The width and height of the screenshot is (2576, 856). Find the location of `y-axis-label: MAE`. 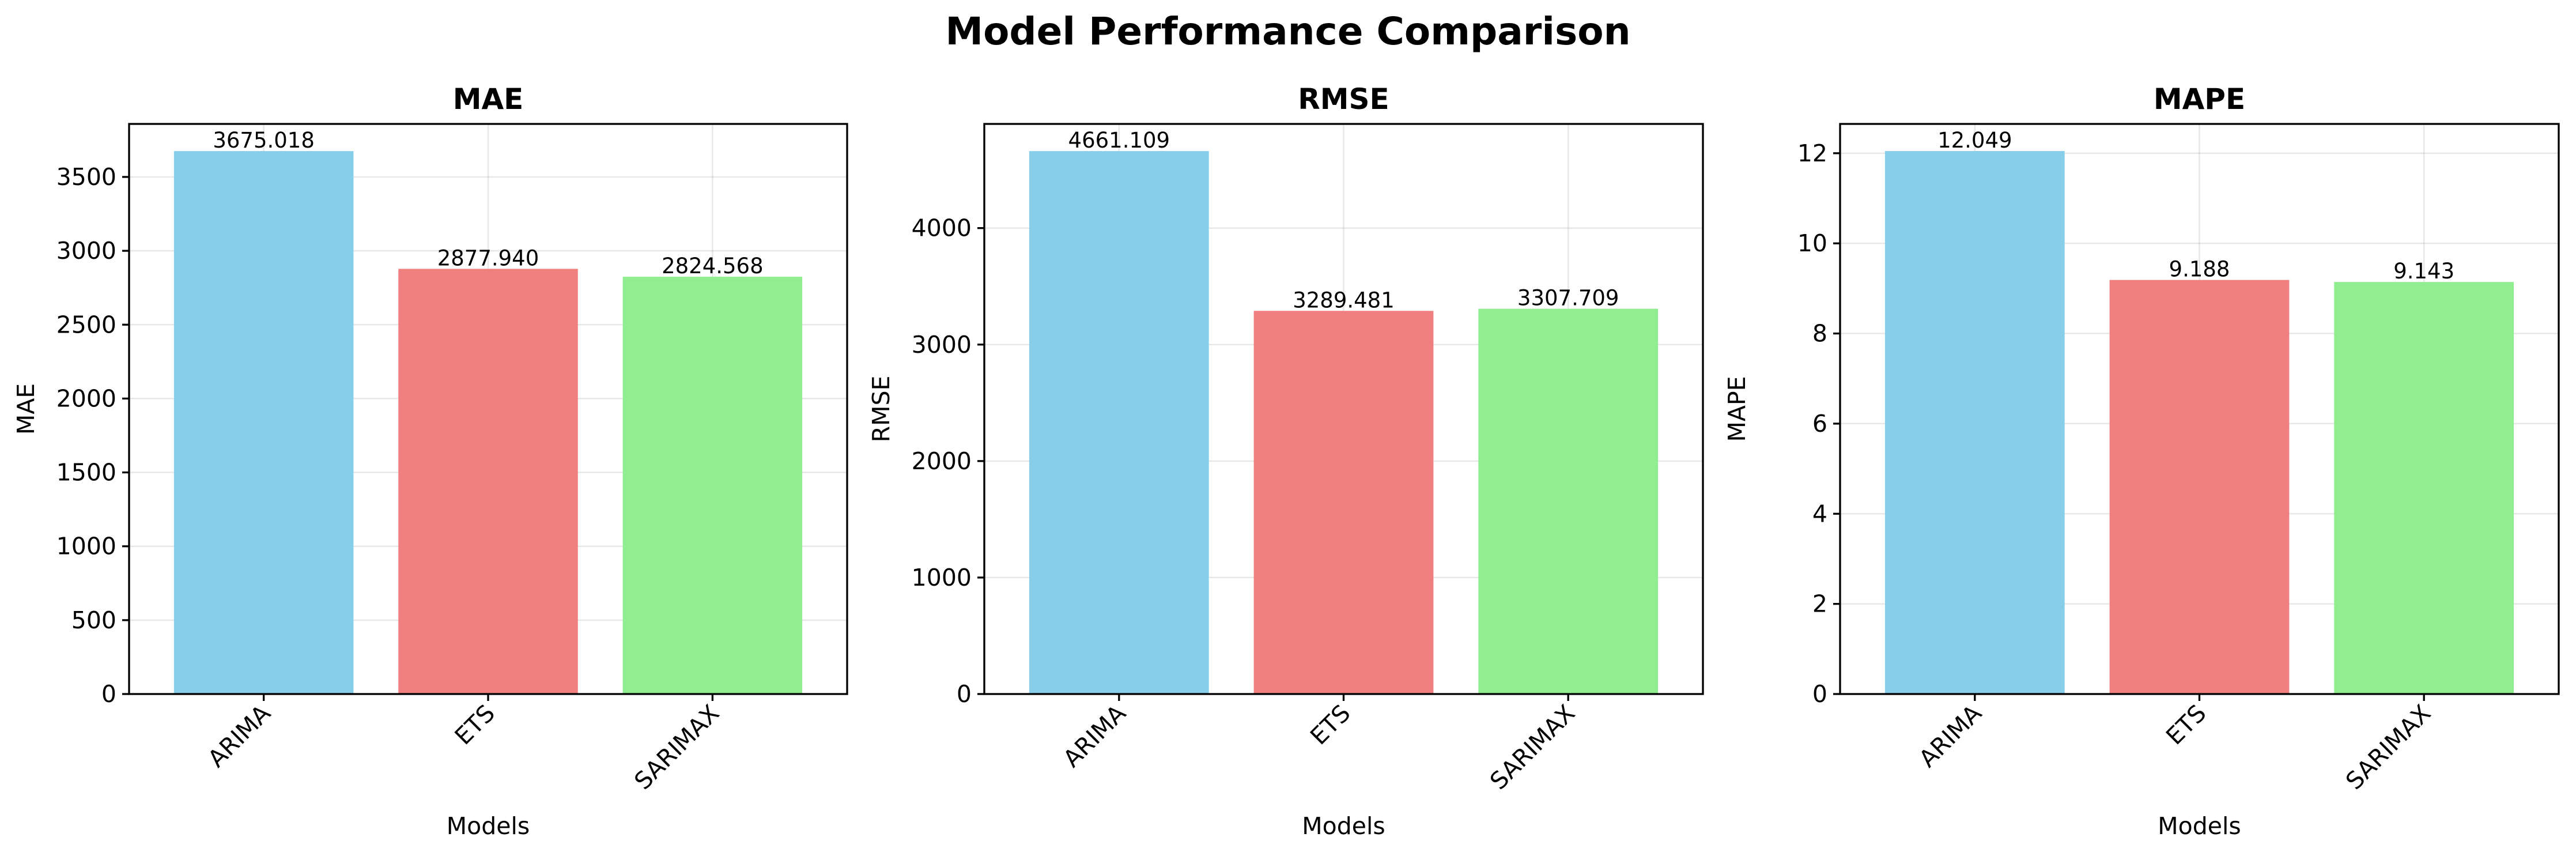

y-axis-label: MAE is located at coordinates (26, 409).